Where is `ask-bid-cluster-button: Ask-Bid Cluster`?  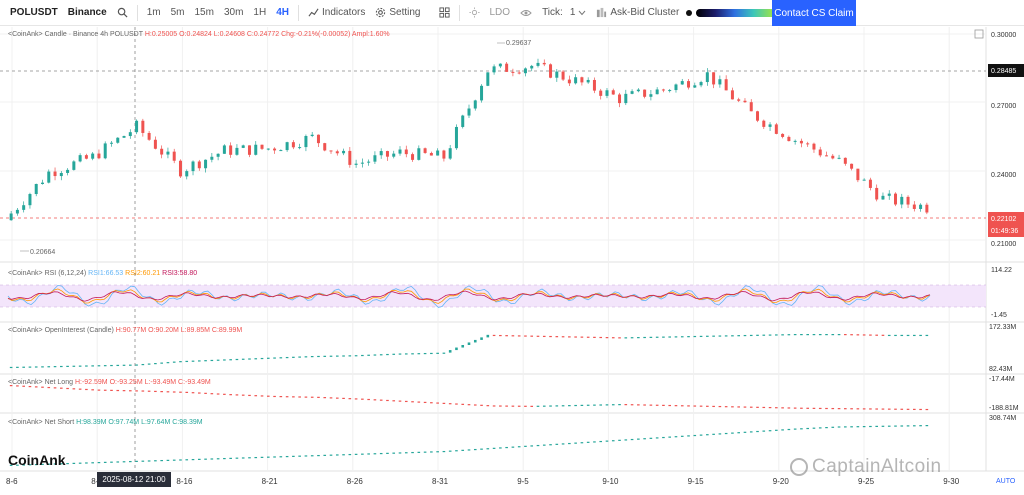 ask-bid-cluster-button: Ask-Bid Cluster is located at coordinates (637, 13).